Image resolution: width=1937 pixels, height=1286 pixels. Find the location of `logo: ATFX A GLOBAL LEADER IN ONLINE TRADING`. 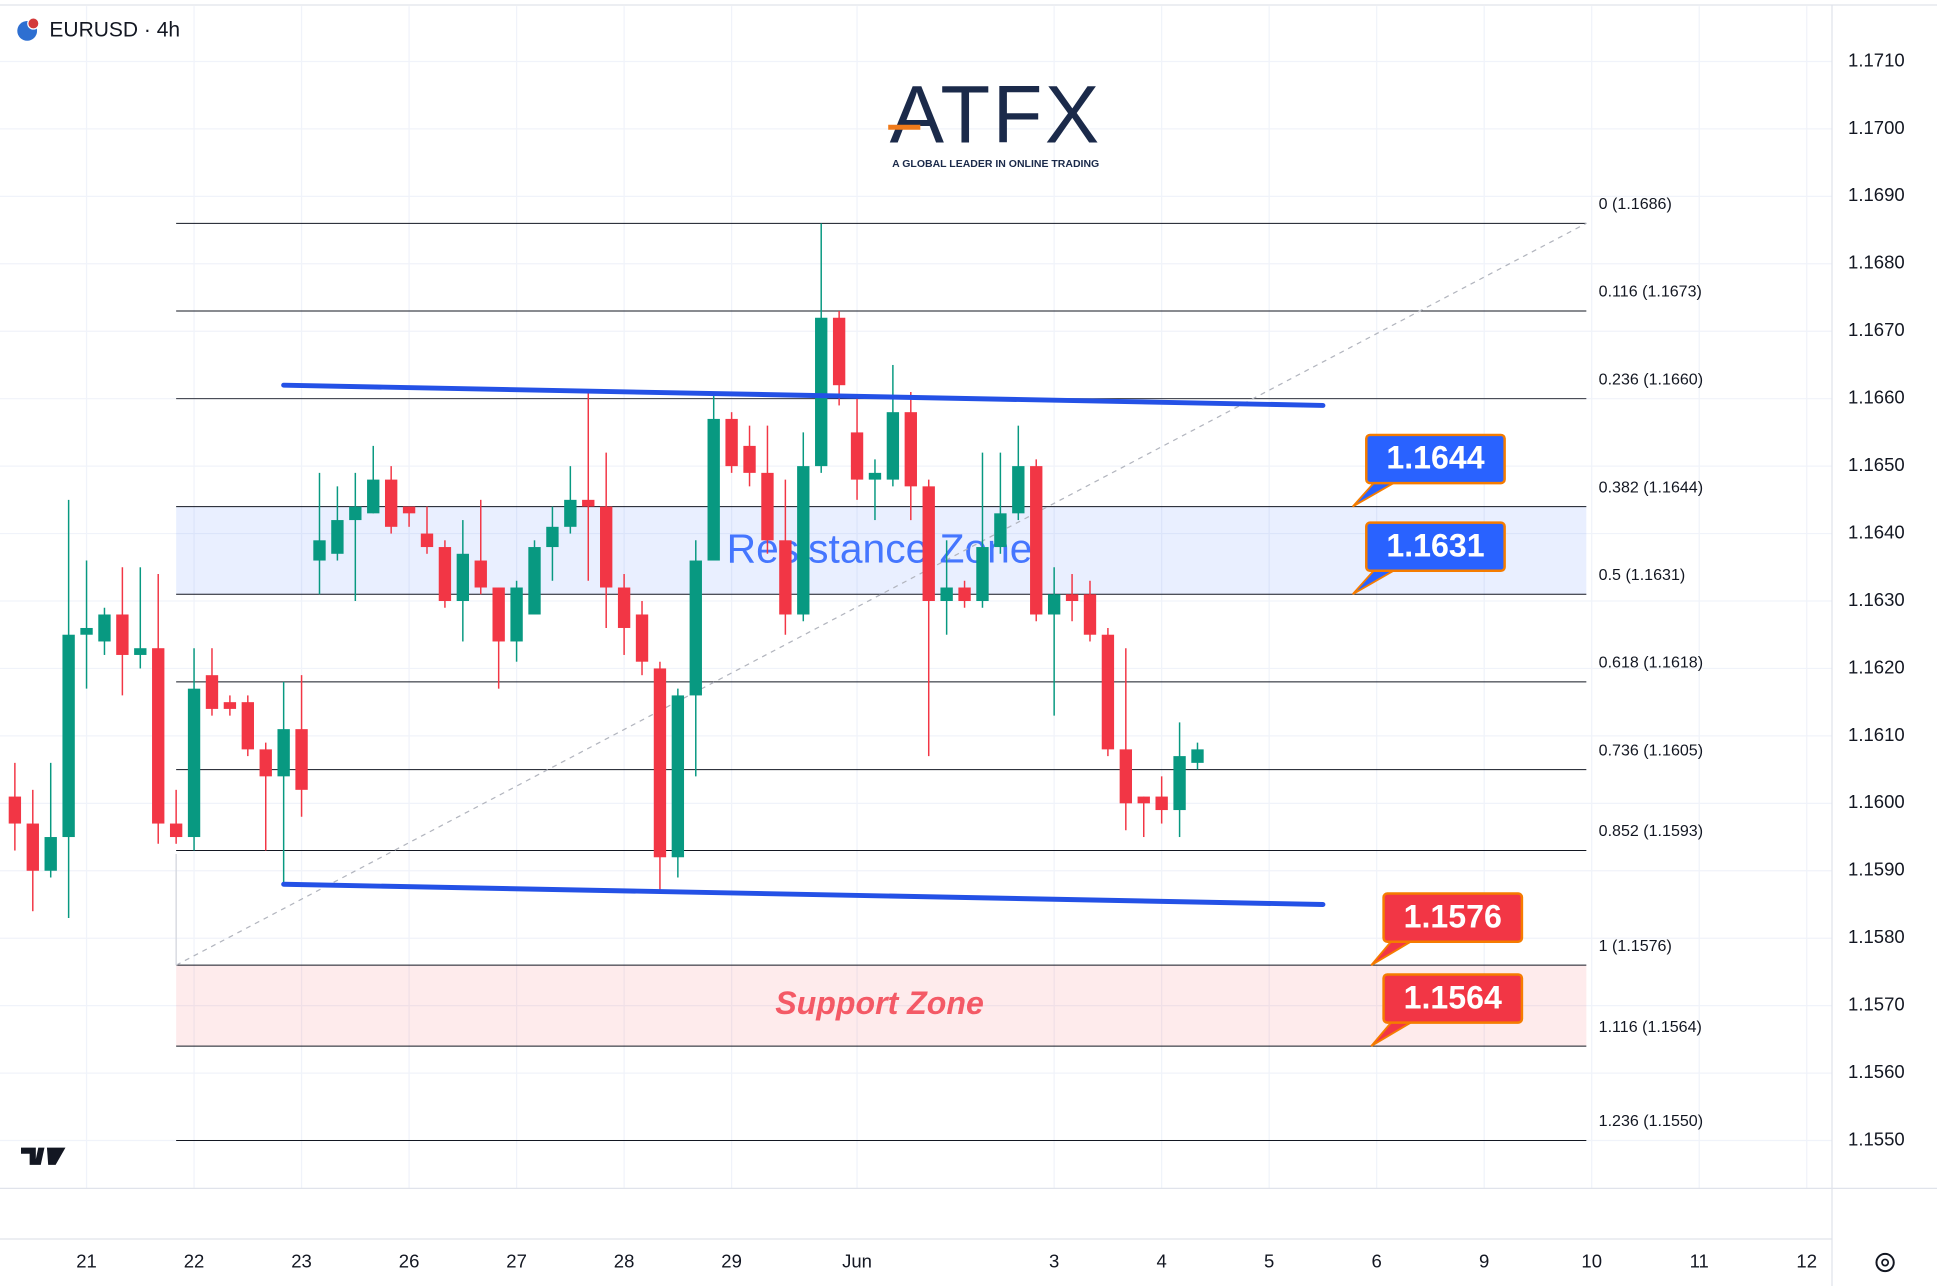

logo: ATFX A GLOBAL LEADER IN ONLINE TRADING is located at coordinates (995, 120).